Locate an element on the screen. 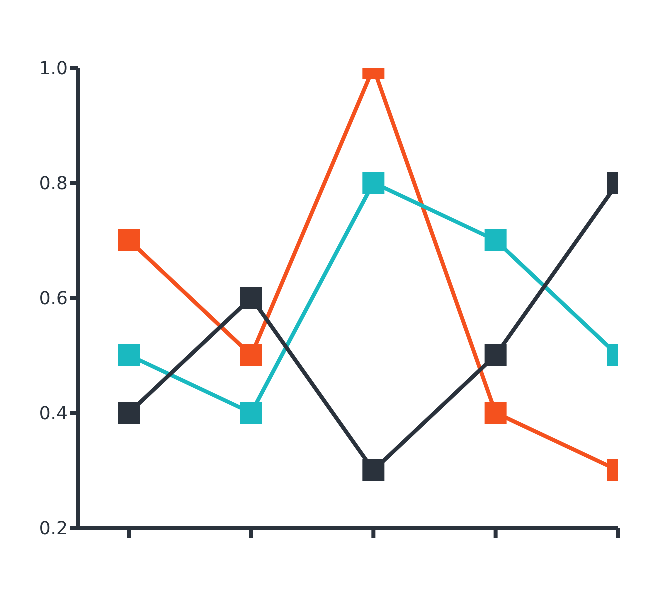 The image size is (667, 591). y-tick-label: 0.6 is located at coordinates (53, 299).